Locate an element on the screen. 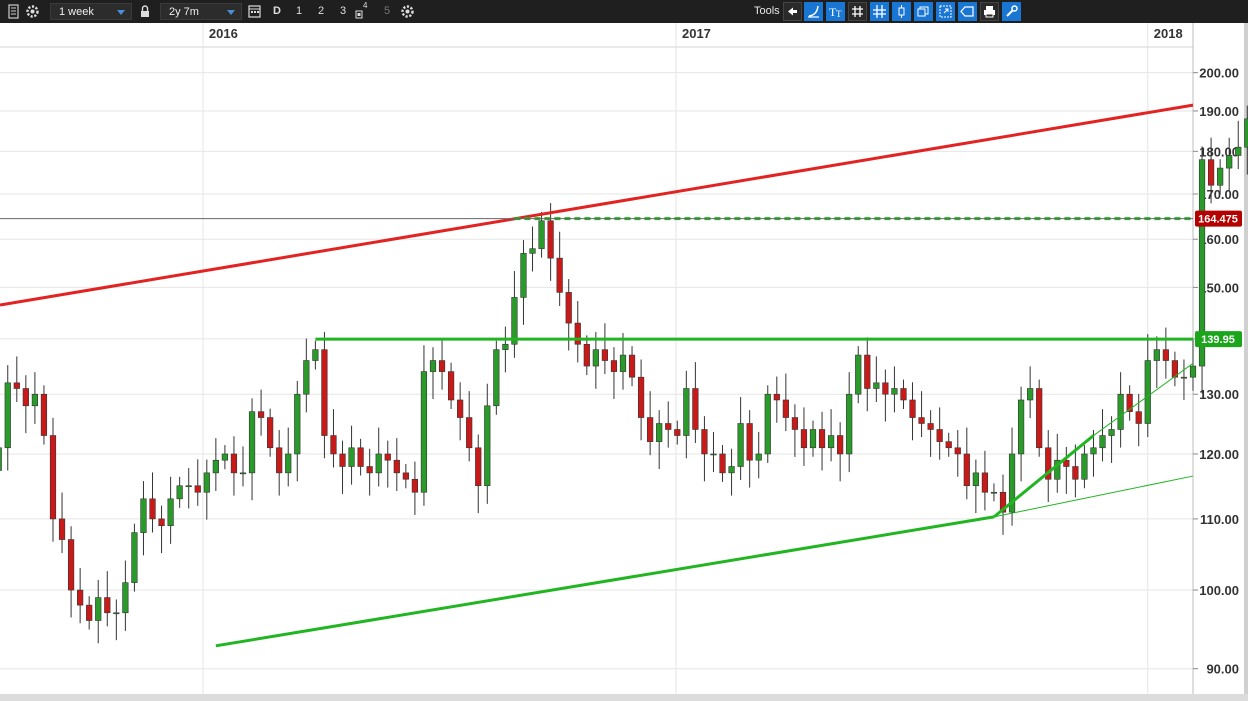  right-edge is located at coordinates (1246, 358).